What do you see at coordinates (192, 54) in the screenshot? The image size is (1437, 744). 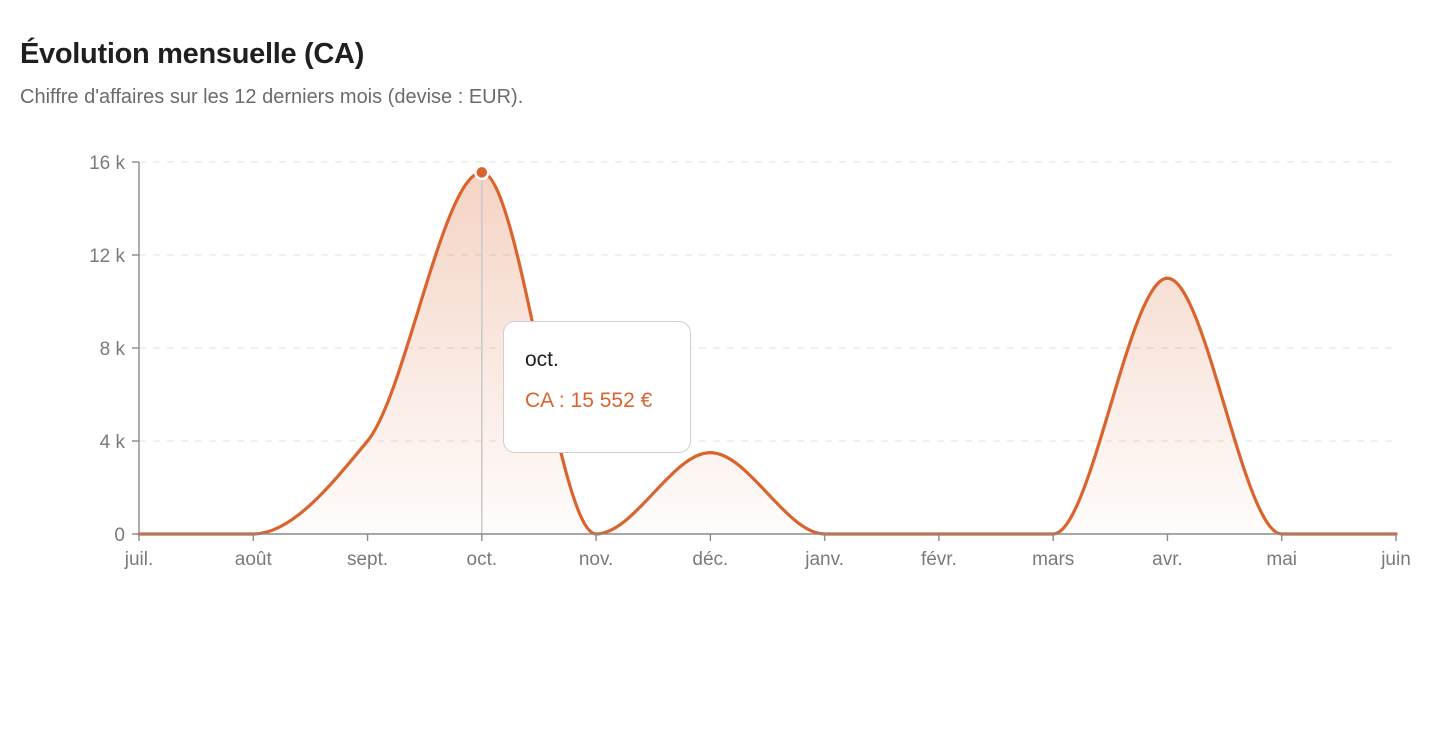 I see `chart-title: Évolution mensuelle (CA)` at bounding box center [192, 54].